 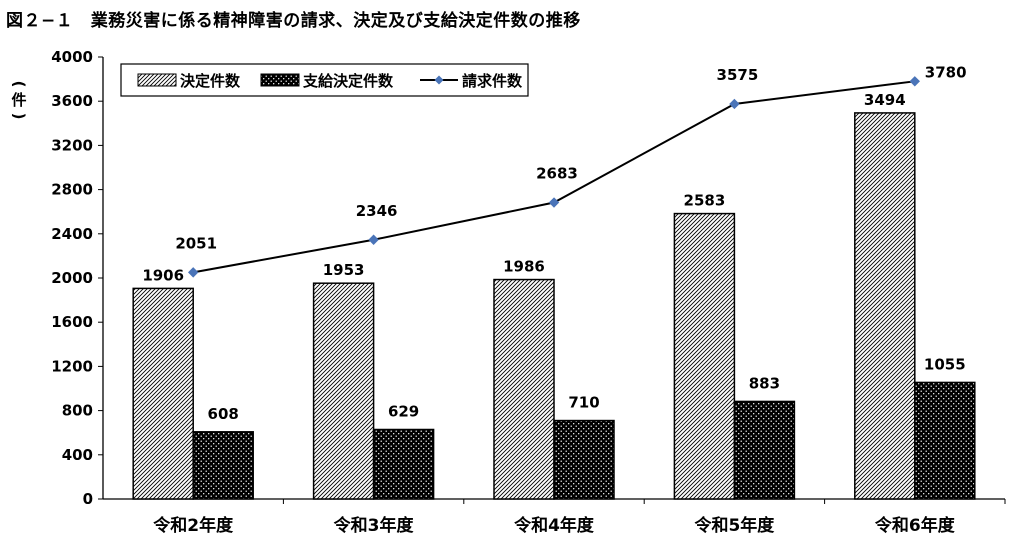 I want to click on x-category-label: 令和6年度, so click(x=915, y=525).